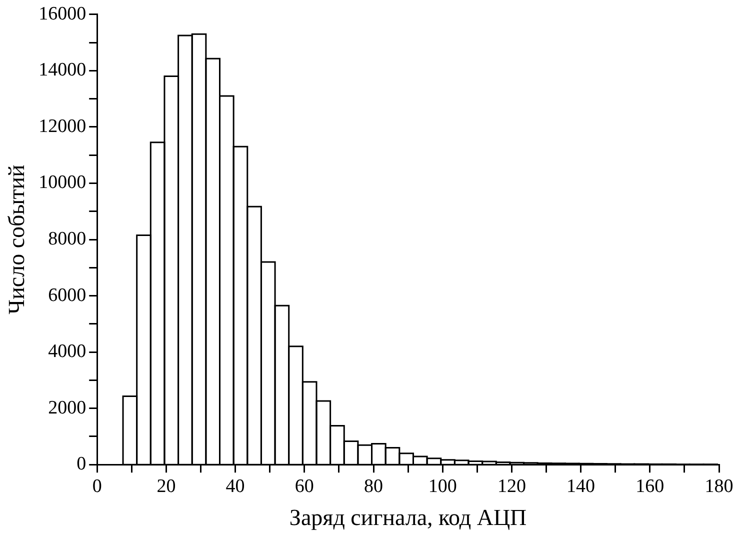  I want to click on x-tick-label: 80, so click(373, 486).